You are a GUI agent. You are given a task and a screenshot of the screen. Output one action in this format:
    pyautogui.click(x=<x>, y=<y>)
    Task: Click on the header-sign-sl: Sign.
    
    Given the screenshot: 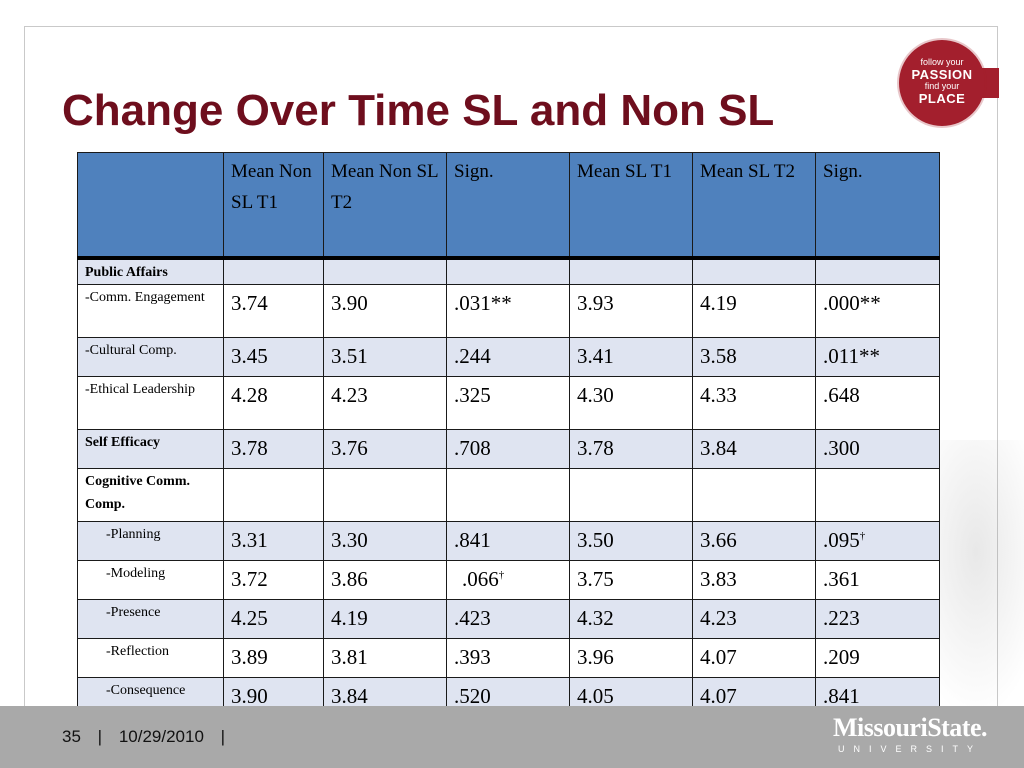 What is the action you would take?
    pyautogui.click(x=877, y=206)
    